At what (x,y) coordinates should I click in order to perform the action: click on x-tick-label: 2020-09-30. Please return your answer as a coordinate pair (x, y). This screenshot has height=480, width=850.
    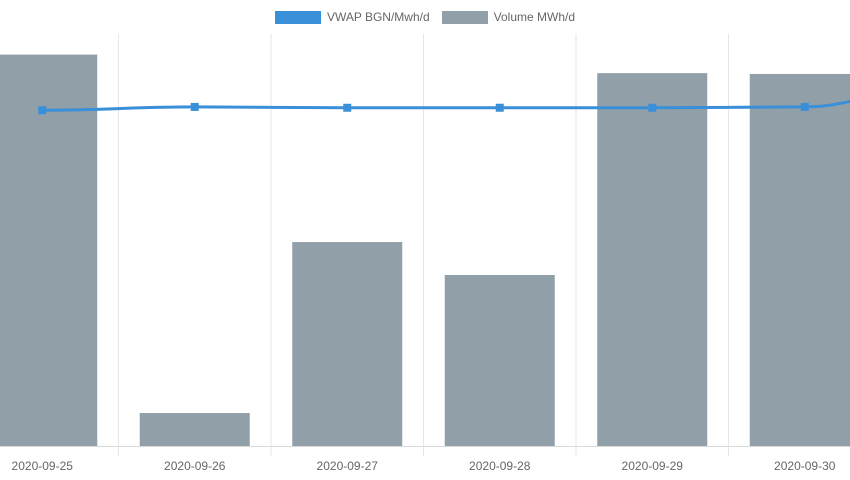
    Looking at the image, I should click on (805, 466).